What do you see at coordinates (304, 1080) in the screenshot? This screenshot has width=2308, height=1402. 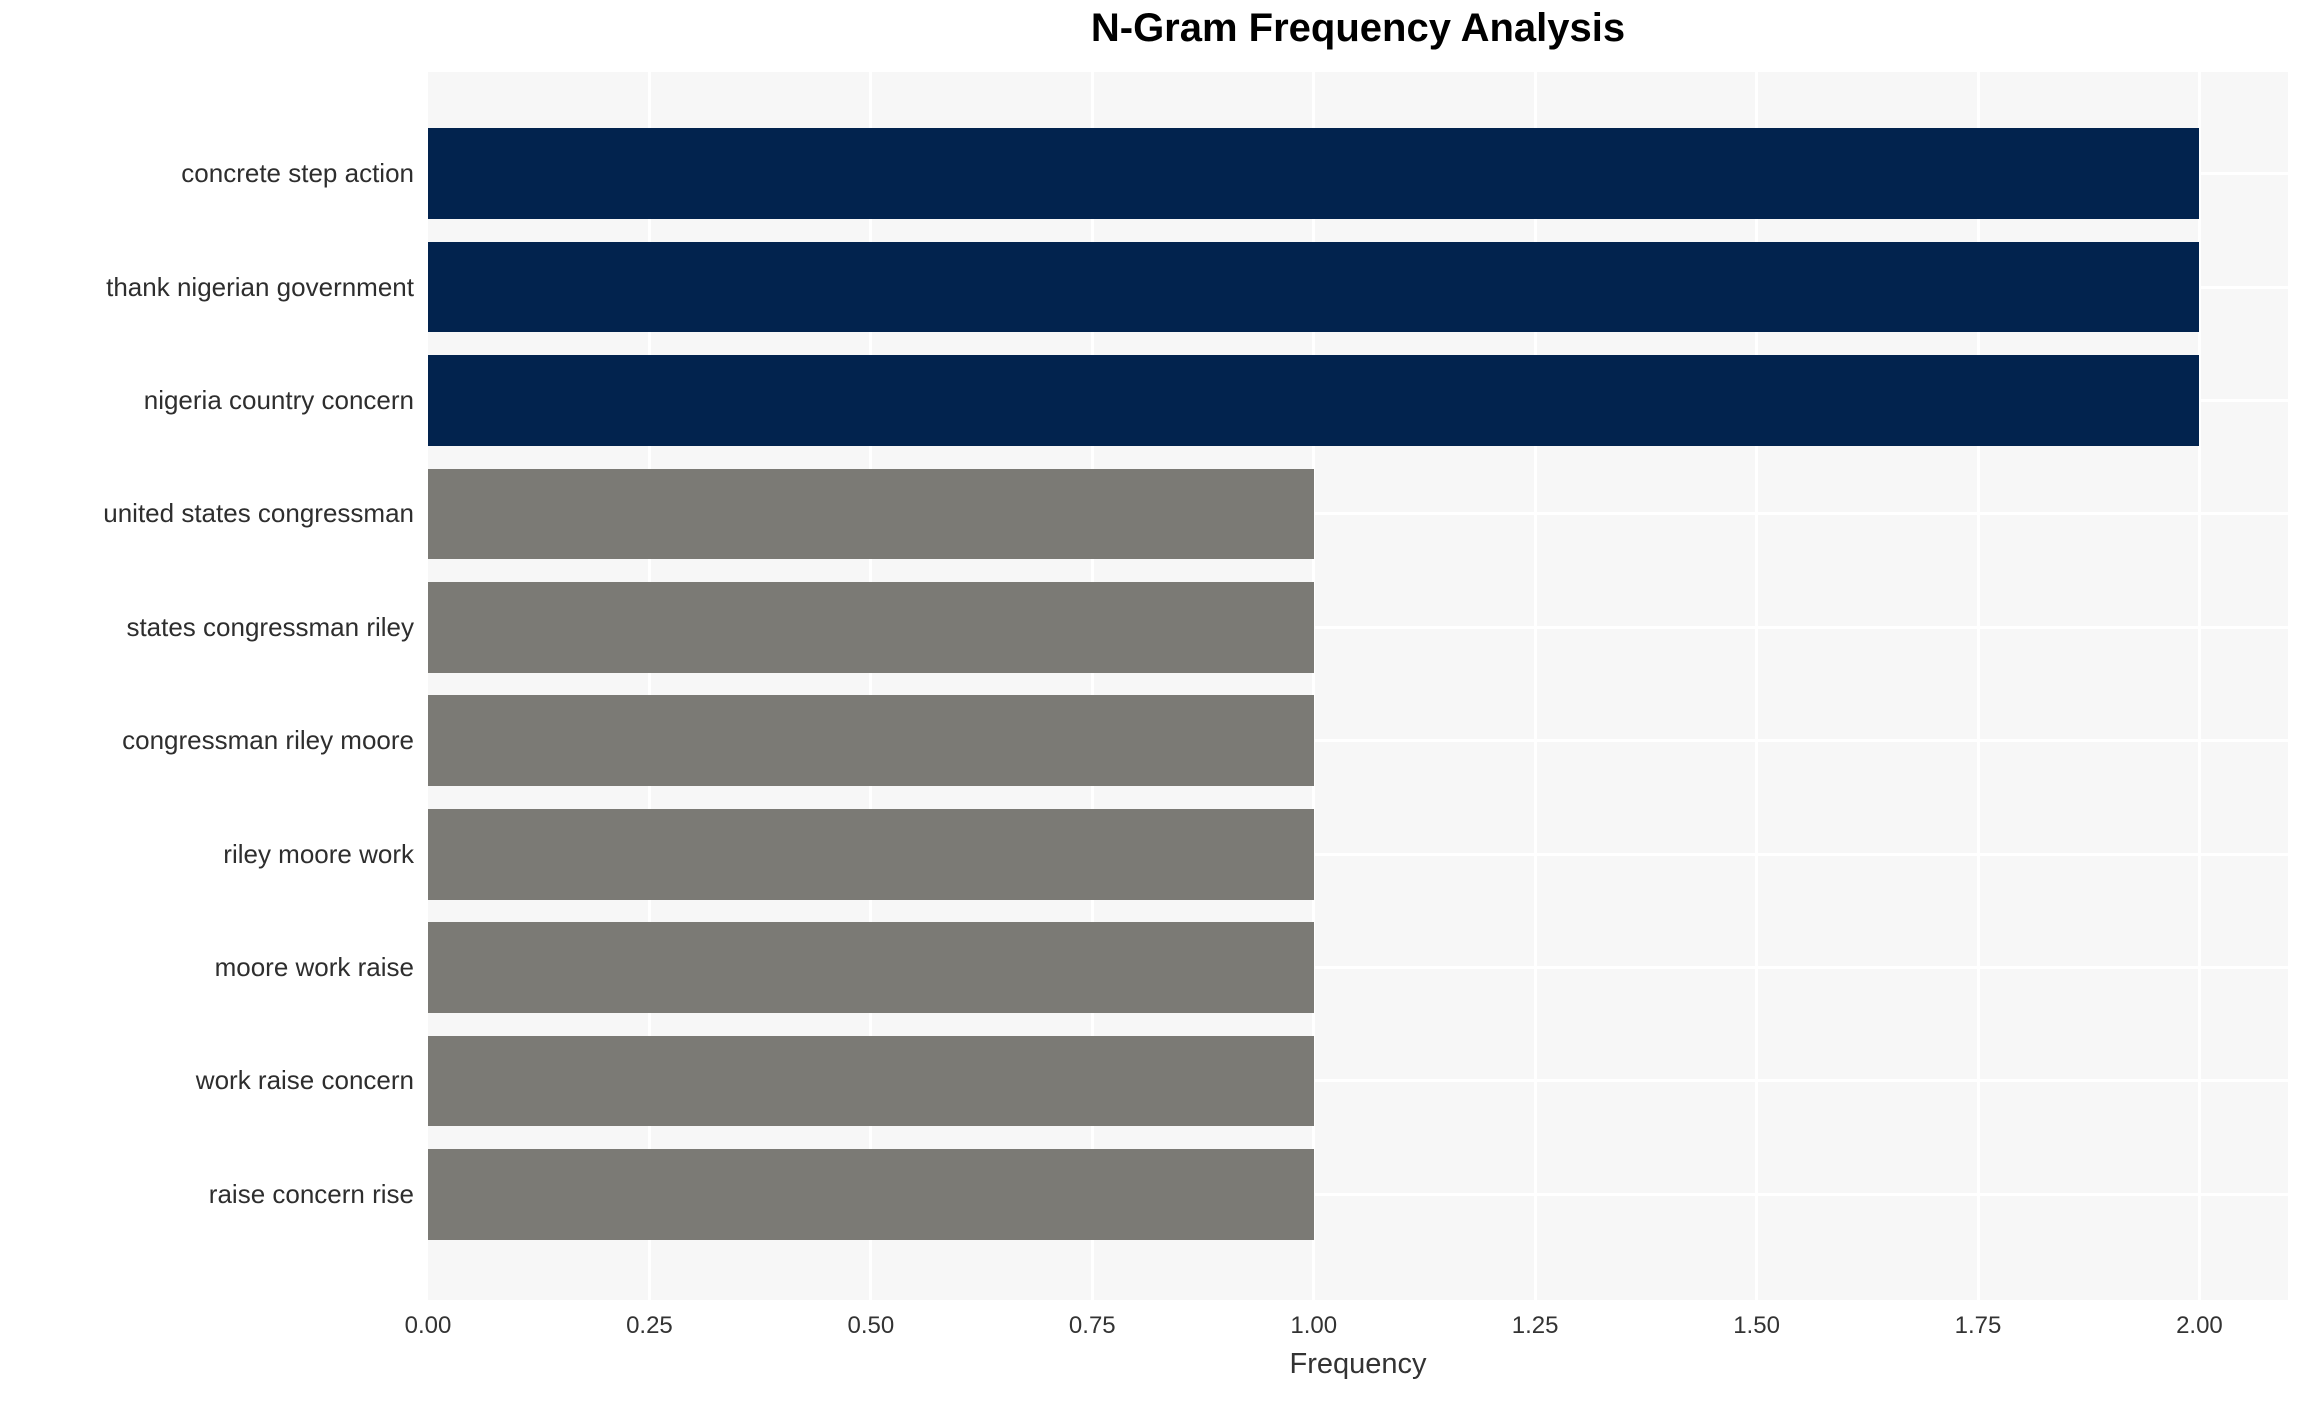 I see `y-tick-label: work raise concern` at bounding box center [304, 1080].